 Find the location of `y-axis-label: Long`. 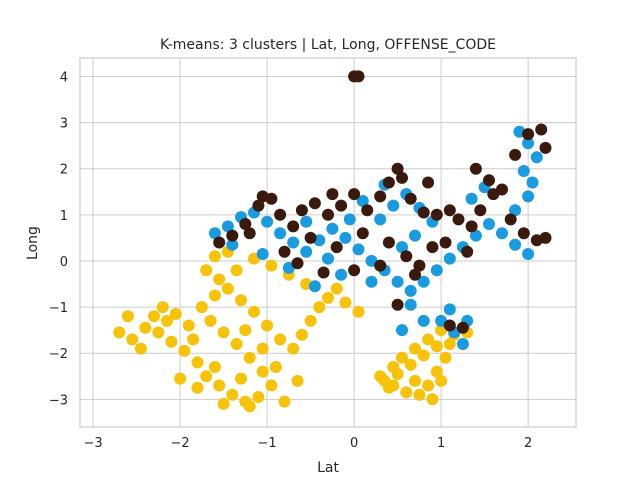

y-axis-label: Long is located at coordinates (33, 243).